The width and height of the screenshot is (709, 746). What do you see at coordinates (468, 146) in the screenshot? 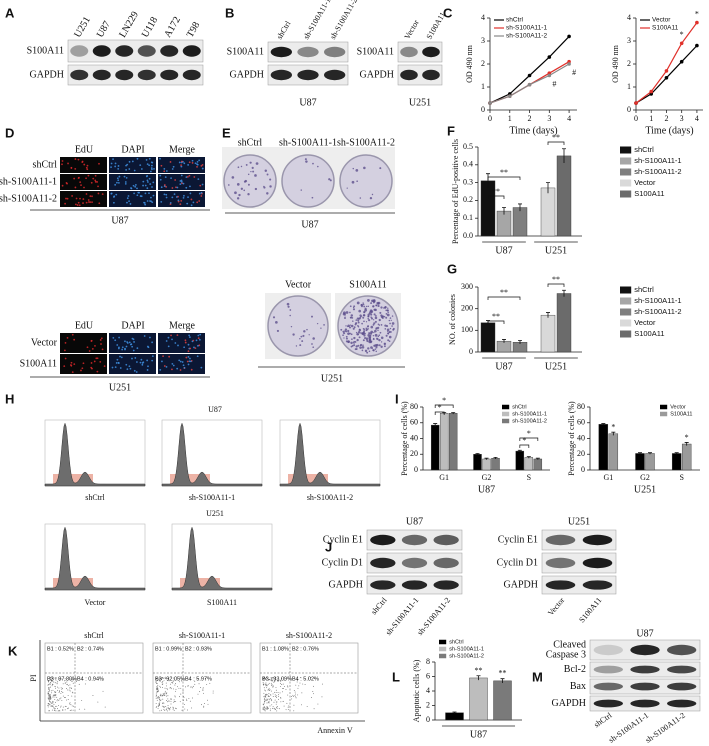
I see `y-tick-label: 0.5` at bounding box center [468, 146].